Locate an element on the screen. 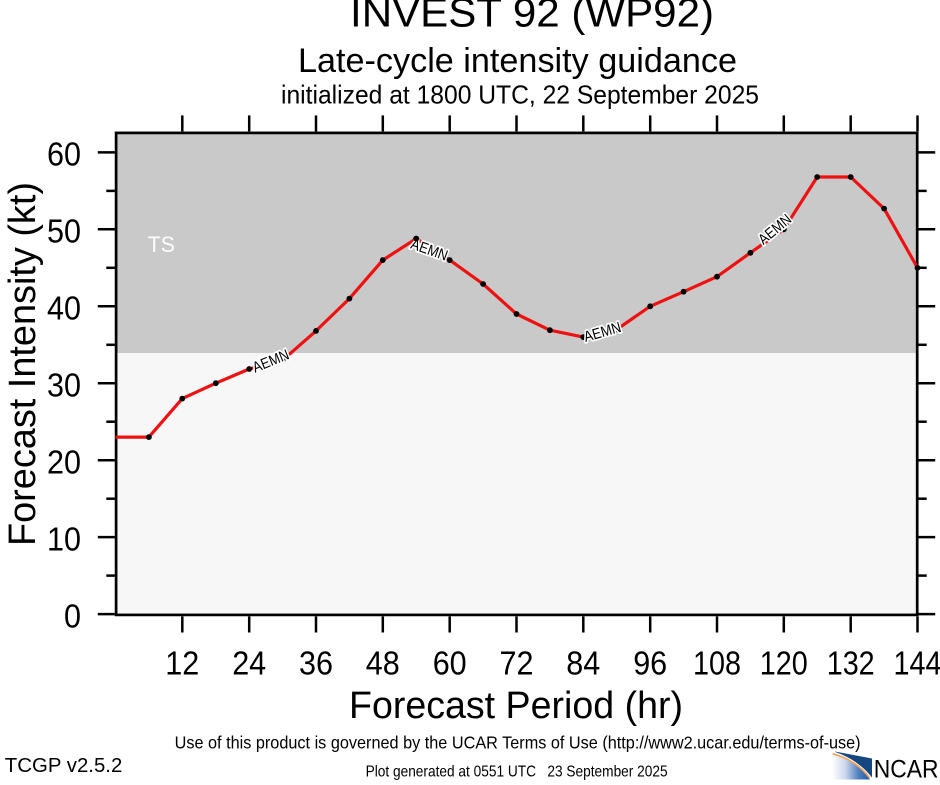 Image resolution: width=940 pixels, height=785 pixels. svg-text: 72 is located at coordinates (517, 663).